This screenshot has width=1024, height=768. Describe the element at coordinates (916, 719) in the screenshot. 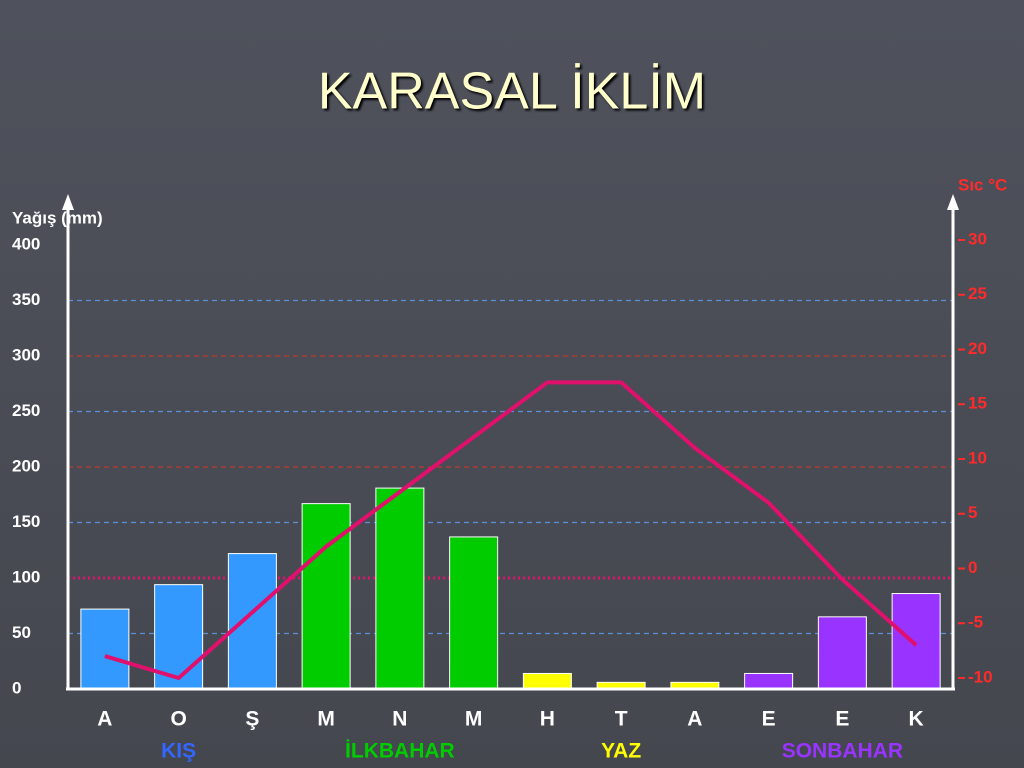

I see `x-tick-label: K` at that location.